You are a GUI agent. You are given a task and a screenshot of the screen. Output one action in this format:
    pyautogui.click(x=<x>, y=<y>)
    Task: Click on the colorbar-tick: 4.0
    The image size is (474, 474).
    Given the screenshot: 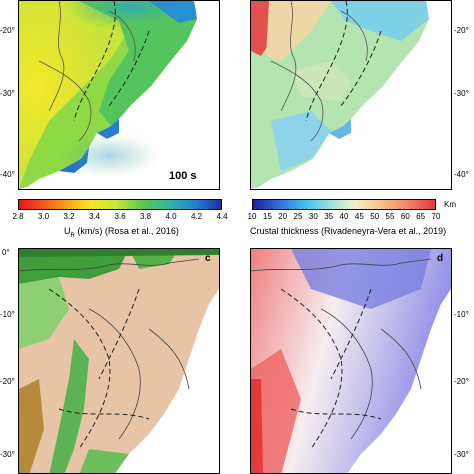 What is the action you would take?
    pyautogui.click(x=171, y=216)
    